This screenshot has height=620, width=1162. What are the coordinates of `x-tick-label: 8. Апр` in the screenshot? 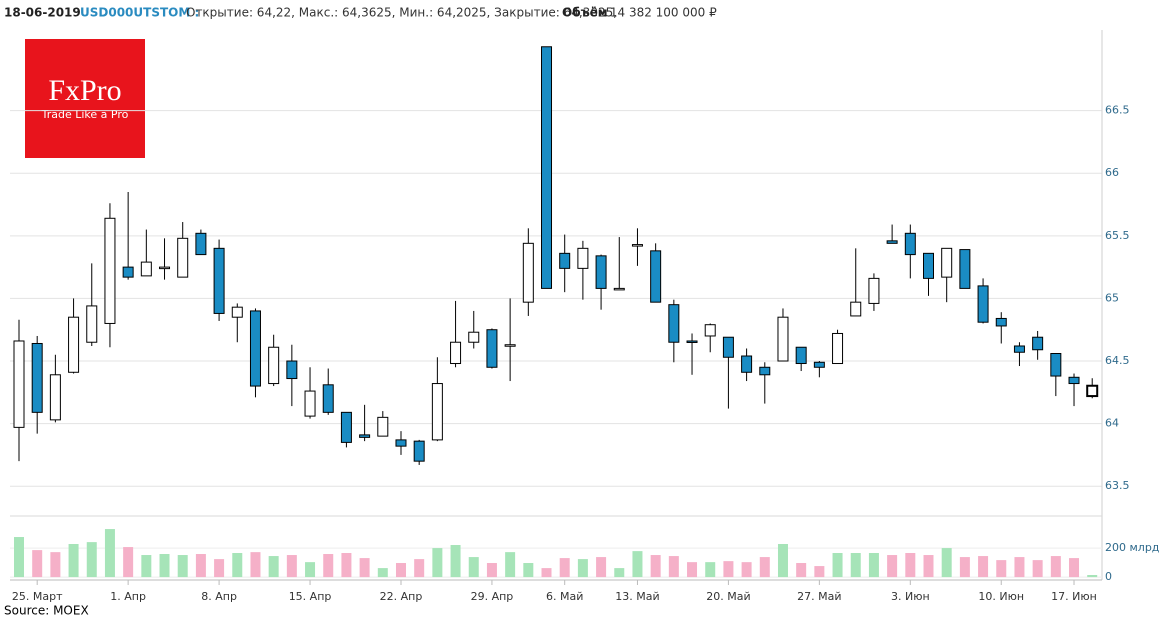 It's located at (219, 596).